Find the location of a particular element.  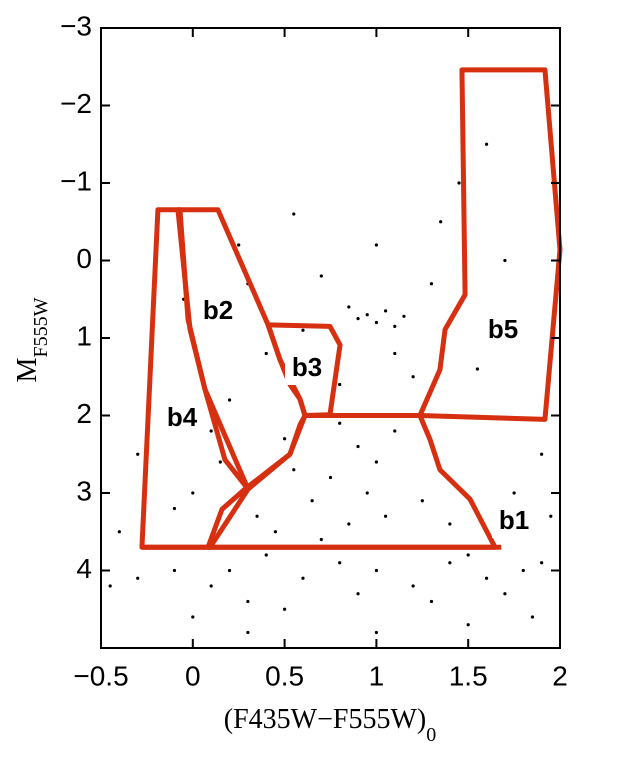

region-label: b4 is located at coordinates (182, 417).